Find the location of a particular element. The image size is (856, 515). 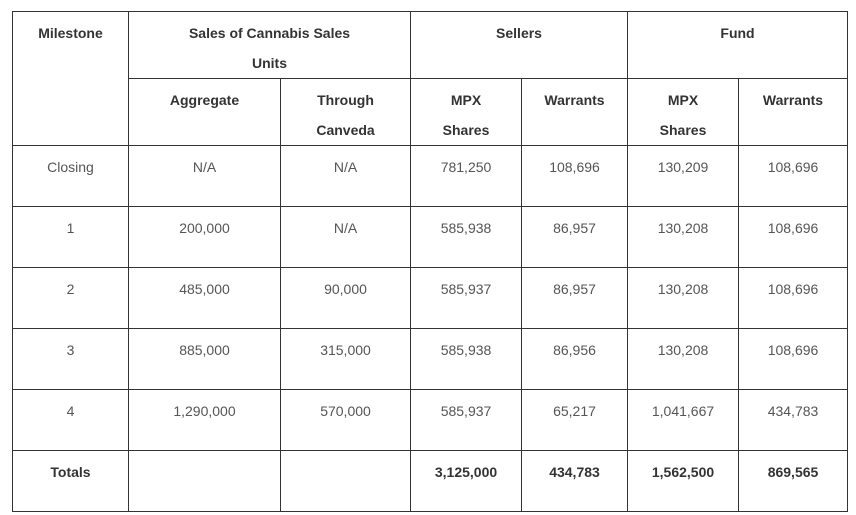

milestone-cell: 1 is located at coordinates (70, 237).